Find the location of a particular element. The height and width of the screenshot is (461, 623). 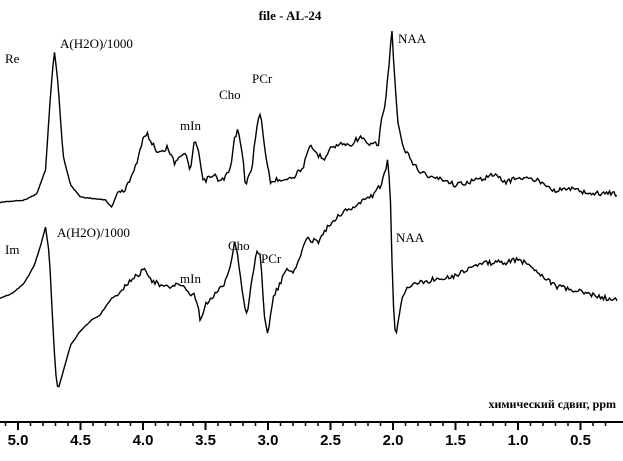

annotation-cho-im: Cho is located at coordinates (239, 245).